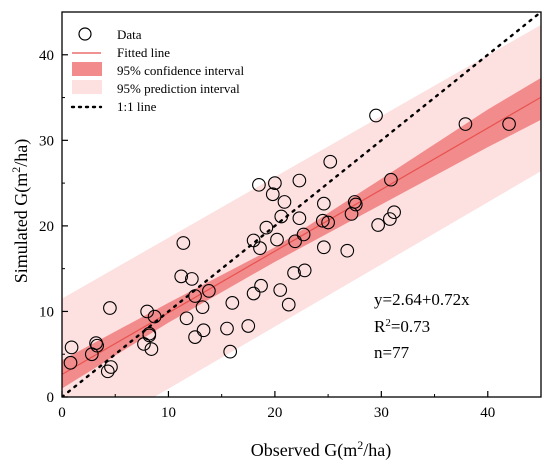  I want to click on legend-fitted-label: Fitted line, so click(143, 52).